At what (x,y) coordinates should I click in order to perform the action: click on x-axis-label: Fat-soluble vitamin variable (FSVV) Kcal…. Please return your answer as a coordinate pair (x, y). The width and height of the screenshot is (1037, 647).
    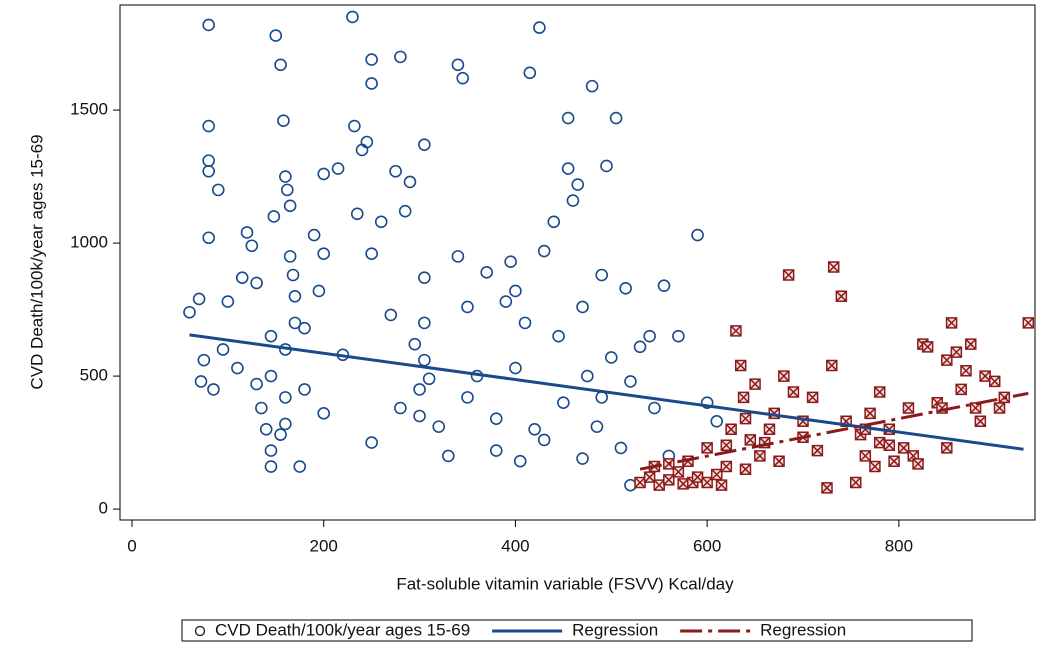
    Looking at the image, I should click on (565, 583).